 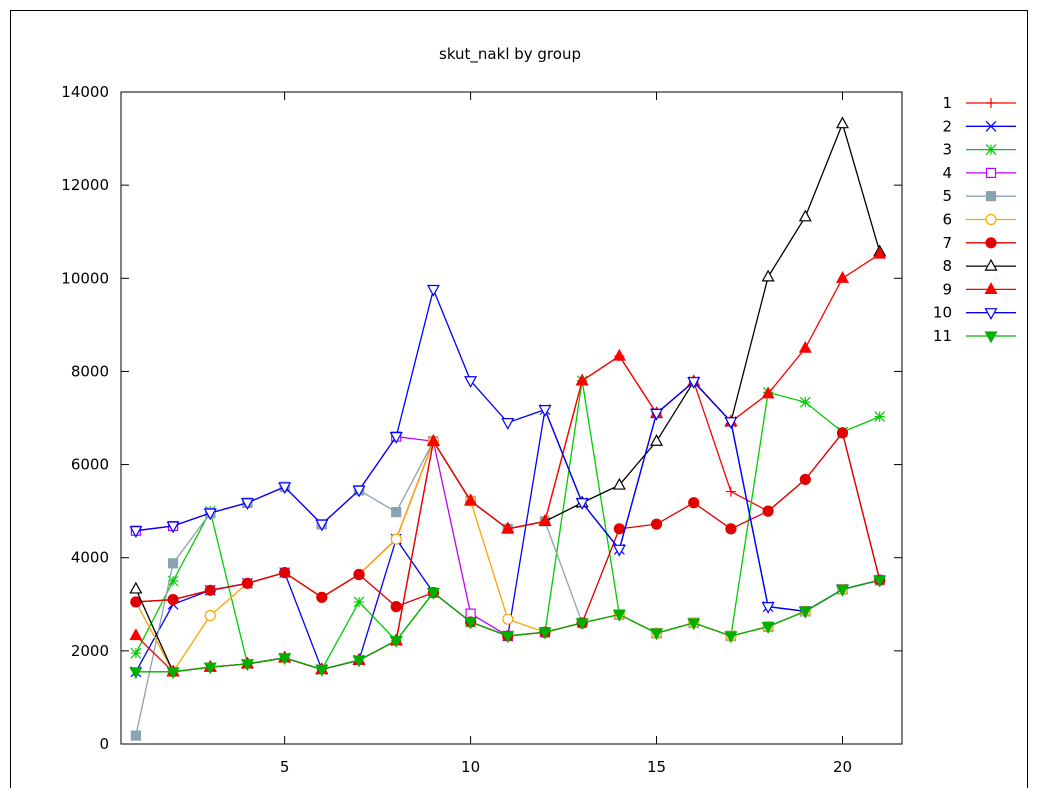 I want to click on y-tick-label: 8000, so click(x=90, y=371).